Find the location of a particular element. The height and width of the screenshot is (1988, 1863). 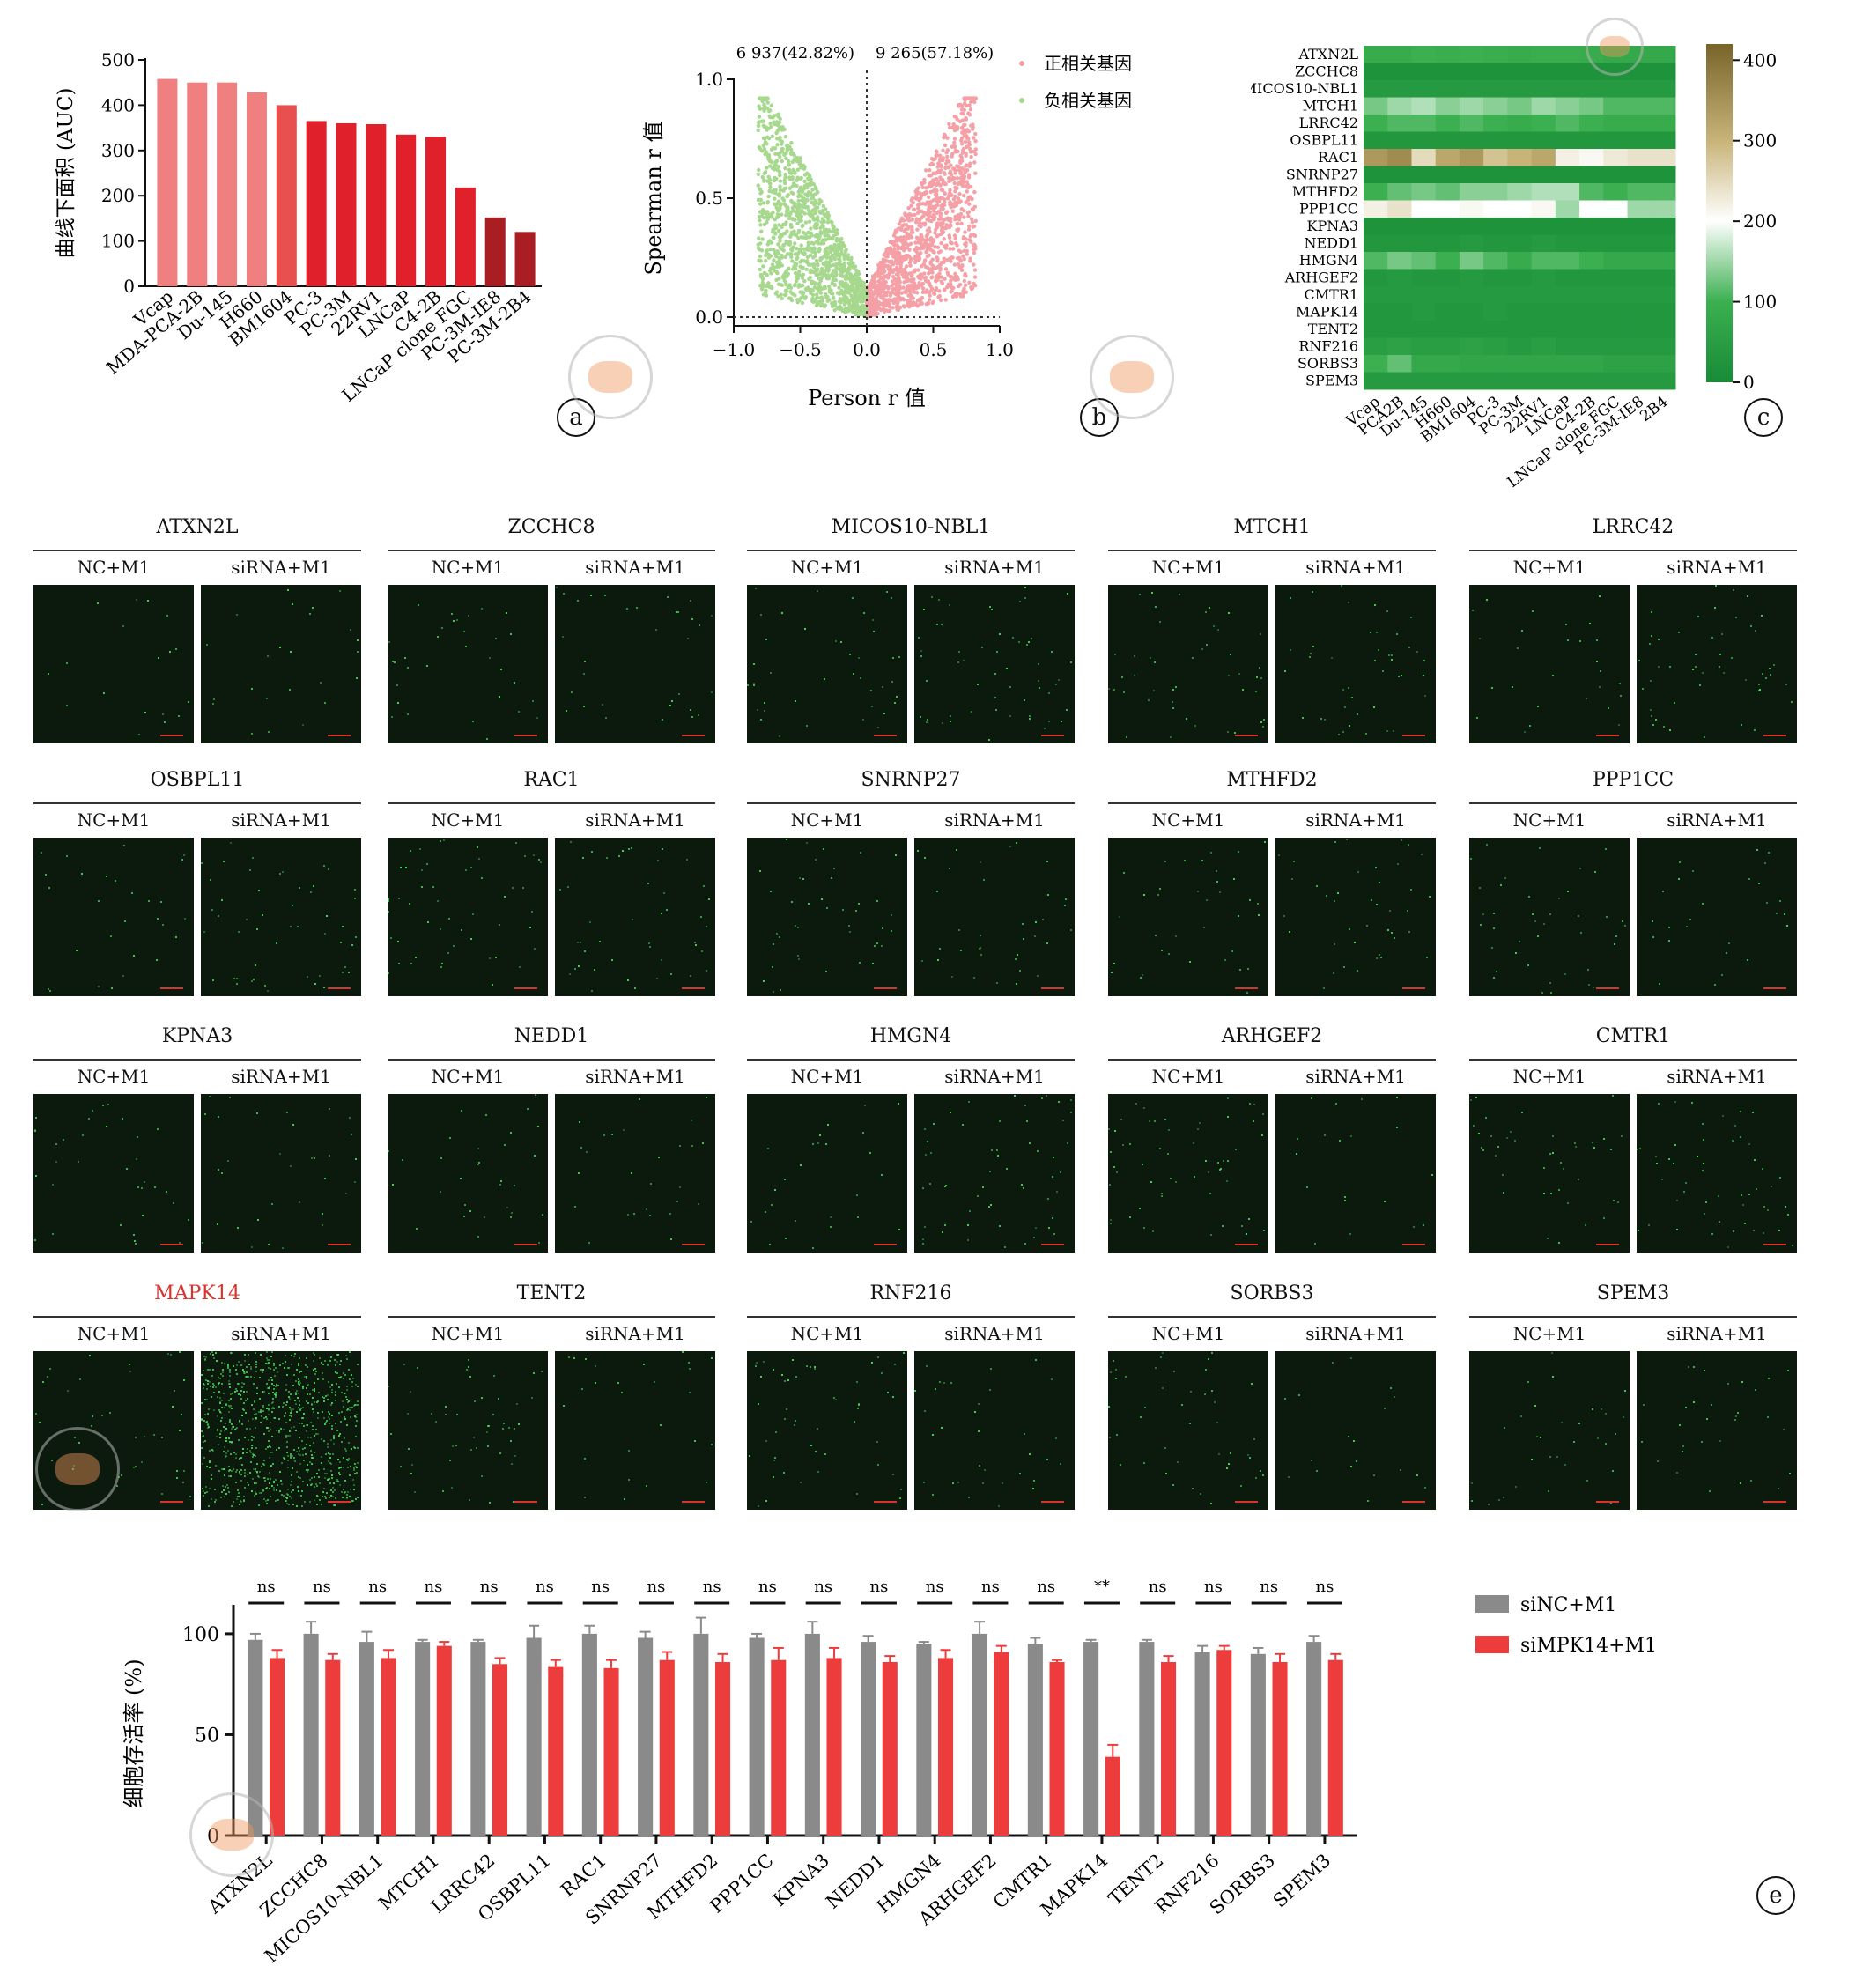

condition-label-sirna: siRNA+M1 is located at coordinates (1355, 1333).